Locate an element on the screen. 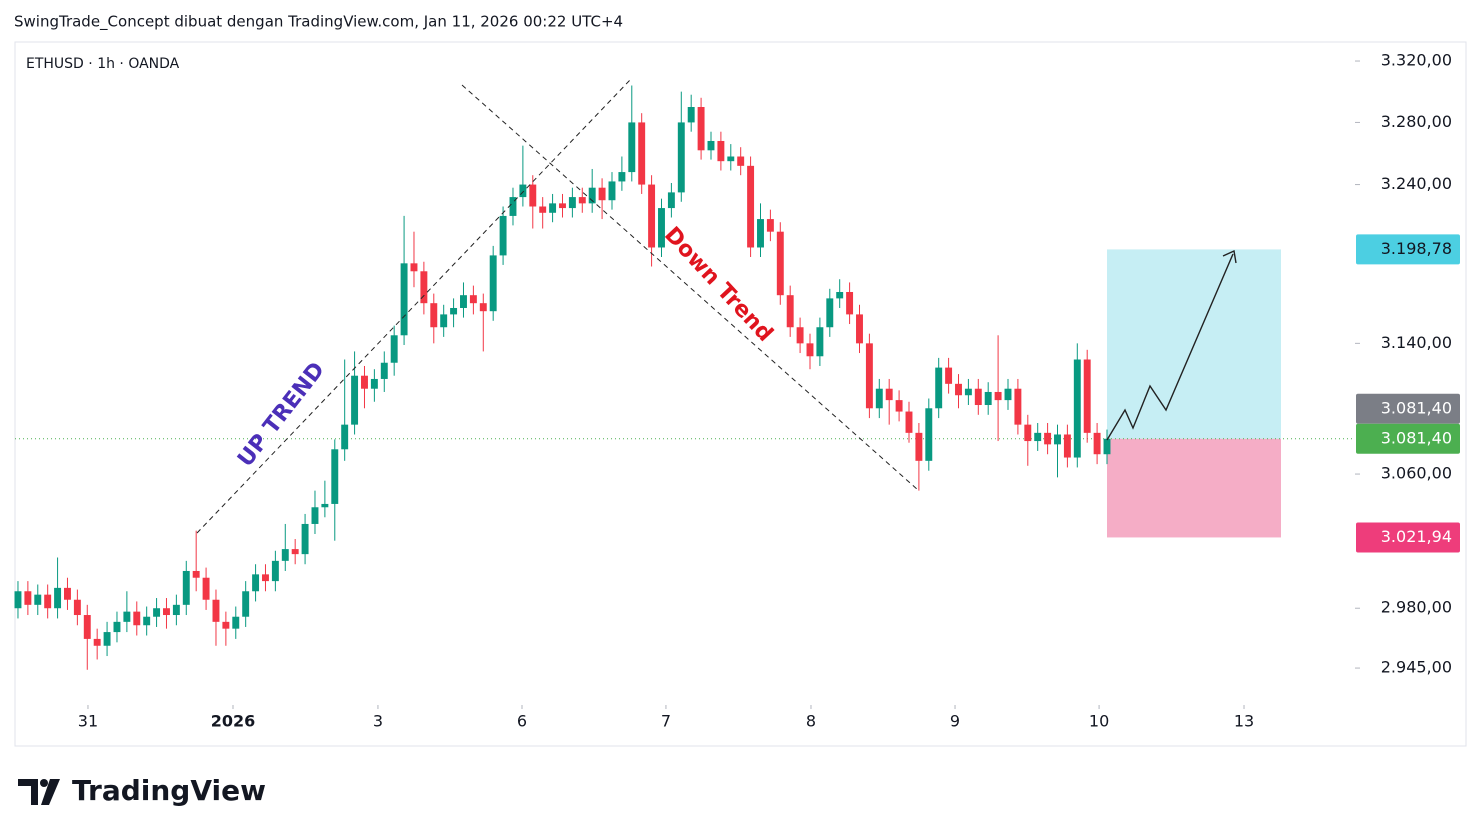 The image size is (1481, 836). price-label: 3.021,94 is located at coordinates (1416, 536).